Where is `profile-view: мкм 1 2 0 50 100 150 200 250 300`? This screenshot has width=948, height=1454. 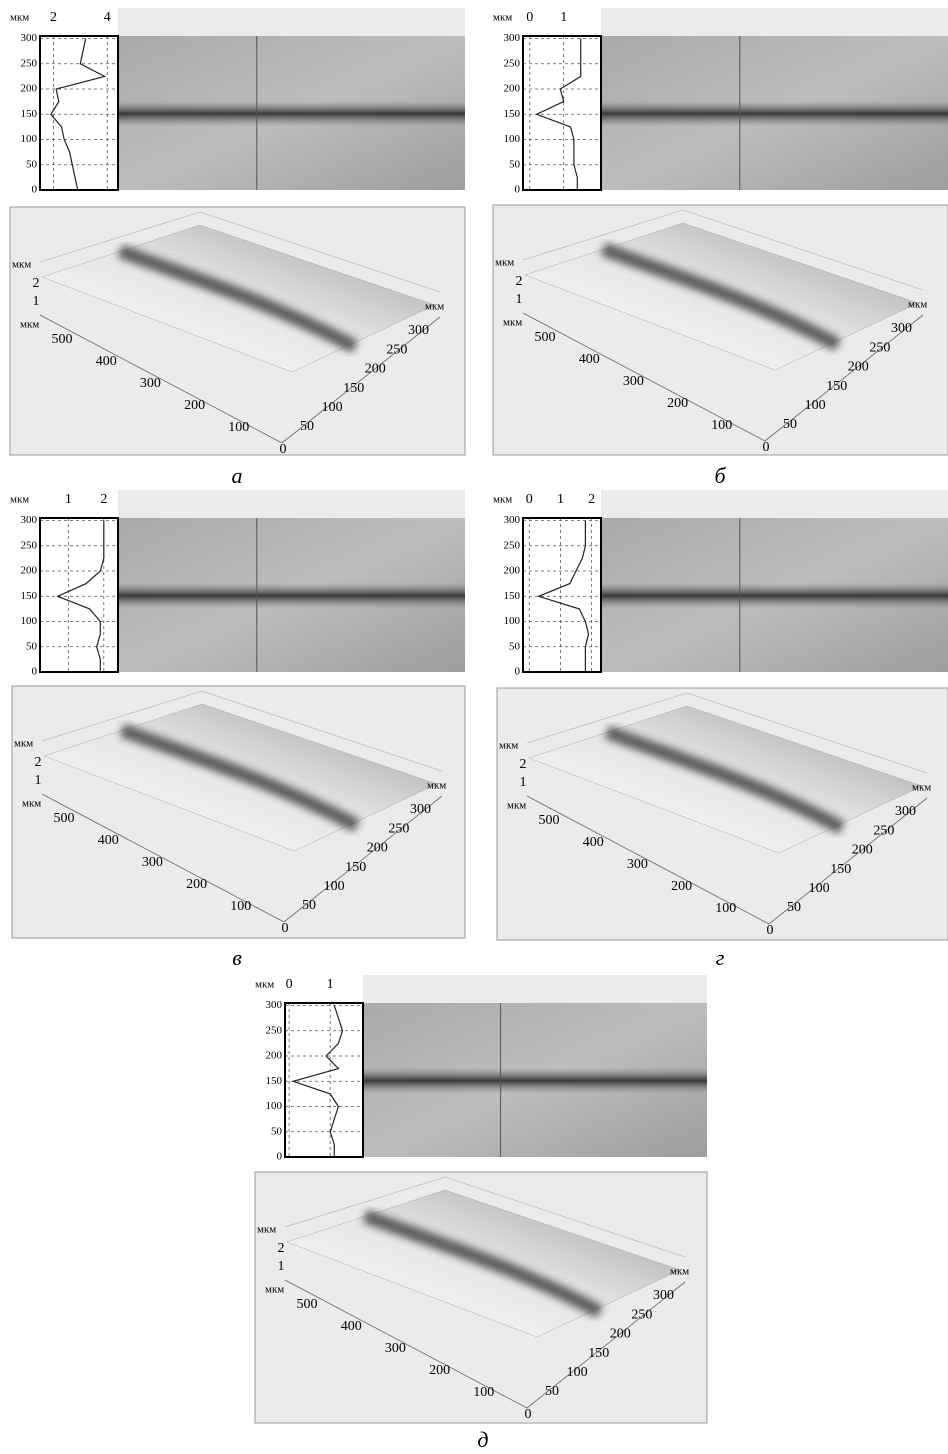 profile-view: мкм 1 2 0 50 100 150 200 250 300 is located at coordinates (237, 584).